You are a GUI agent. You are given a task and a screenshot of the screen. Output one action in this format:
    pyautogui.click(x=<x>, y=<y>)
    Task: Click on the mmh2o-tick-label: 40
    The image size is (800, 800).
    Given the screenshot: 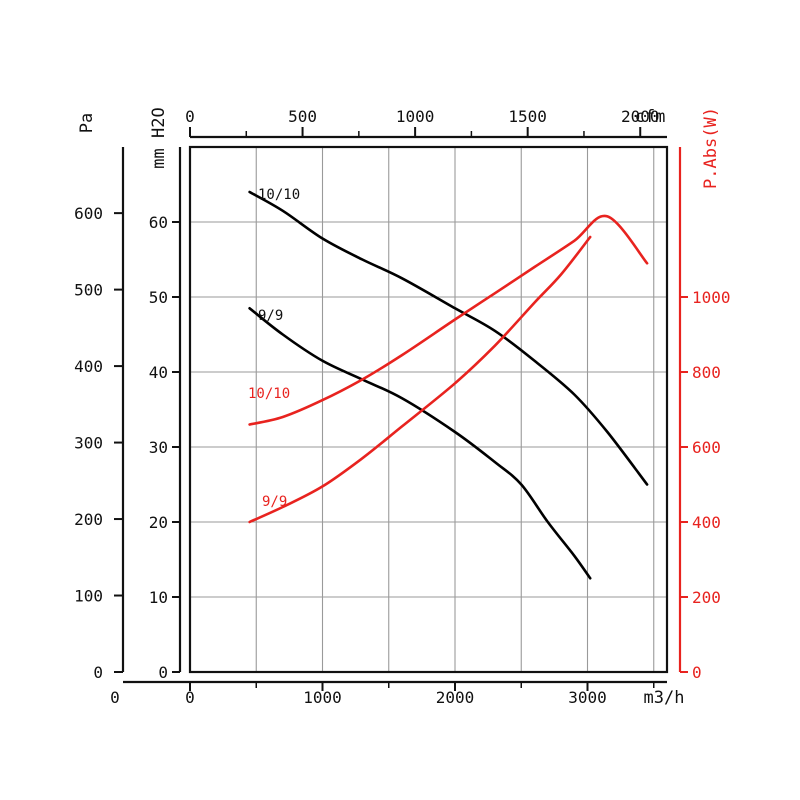 What is the action you would take?
    pyautogui.click(x=158, y=372)
    